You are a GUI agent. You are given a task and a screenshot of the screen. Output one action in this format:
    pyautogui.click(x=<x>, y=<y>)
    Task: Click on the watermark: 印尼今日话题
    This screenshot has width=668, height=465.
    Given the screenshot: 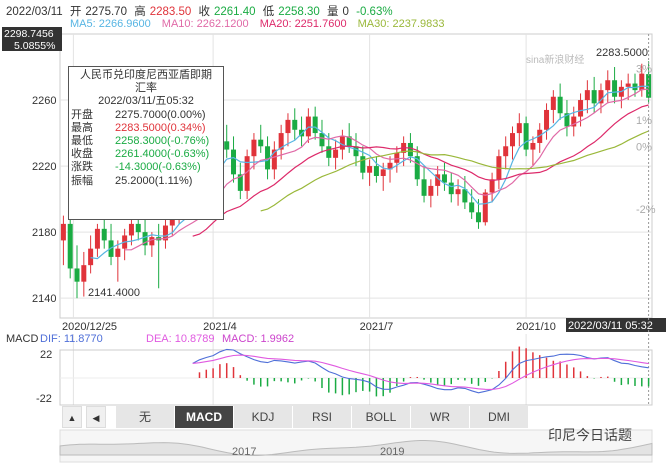 What is the action you would take?
    pyautogui.click(x=590, y=435)
    